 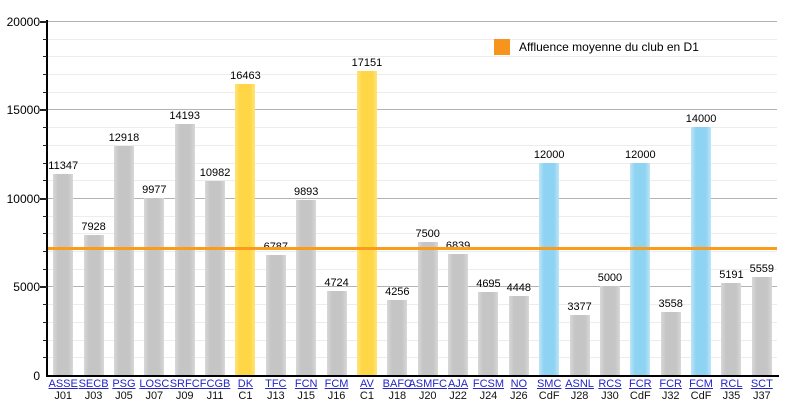 I want to click on club-link: SMC, so click(x=549, y=384).